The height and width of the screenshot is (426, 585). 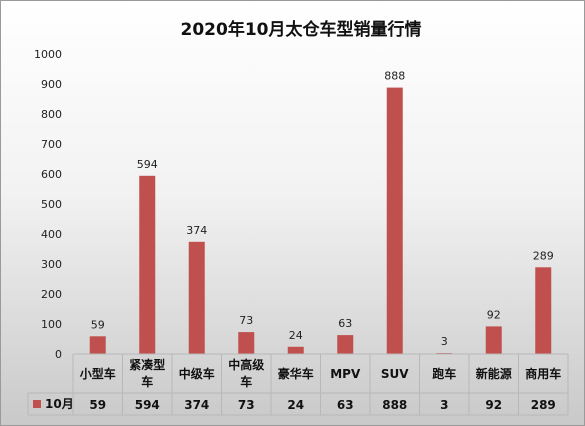 What do you see at coordinates (395, 374) in the screenshot?
I see `category-label: SUV` at bounding box center [395, 374].